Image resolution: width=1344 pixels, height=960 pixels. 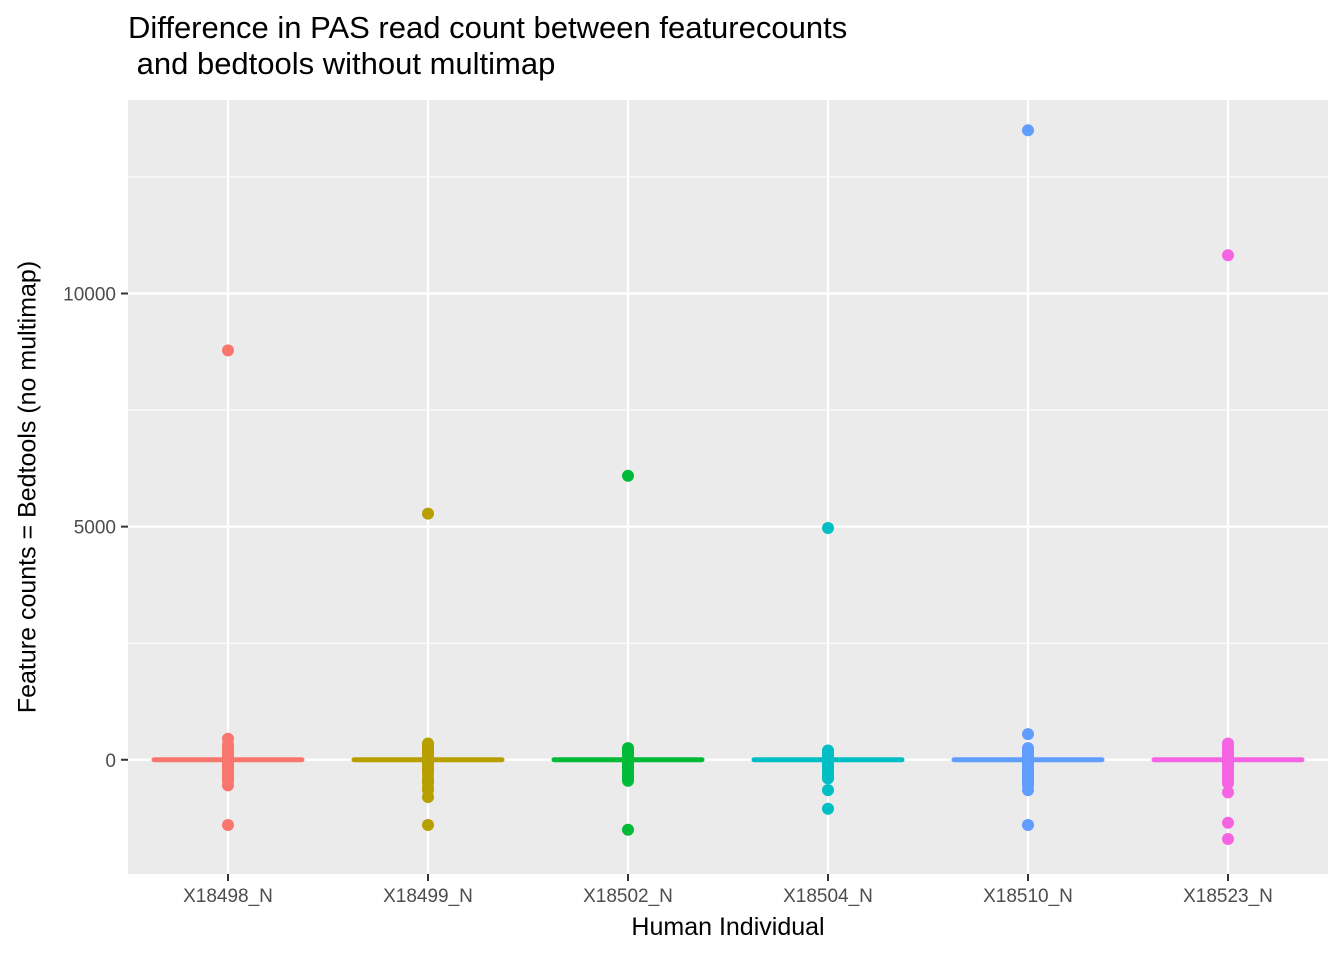 I want to click on y-tick-label: 0, so click(x=110, y=761).